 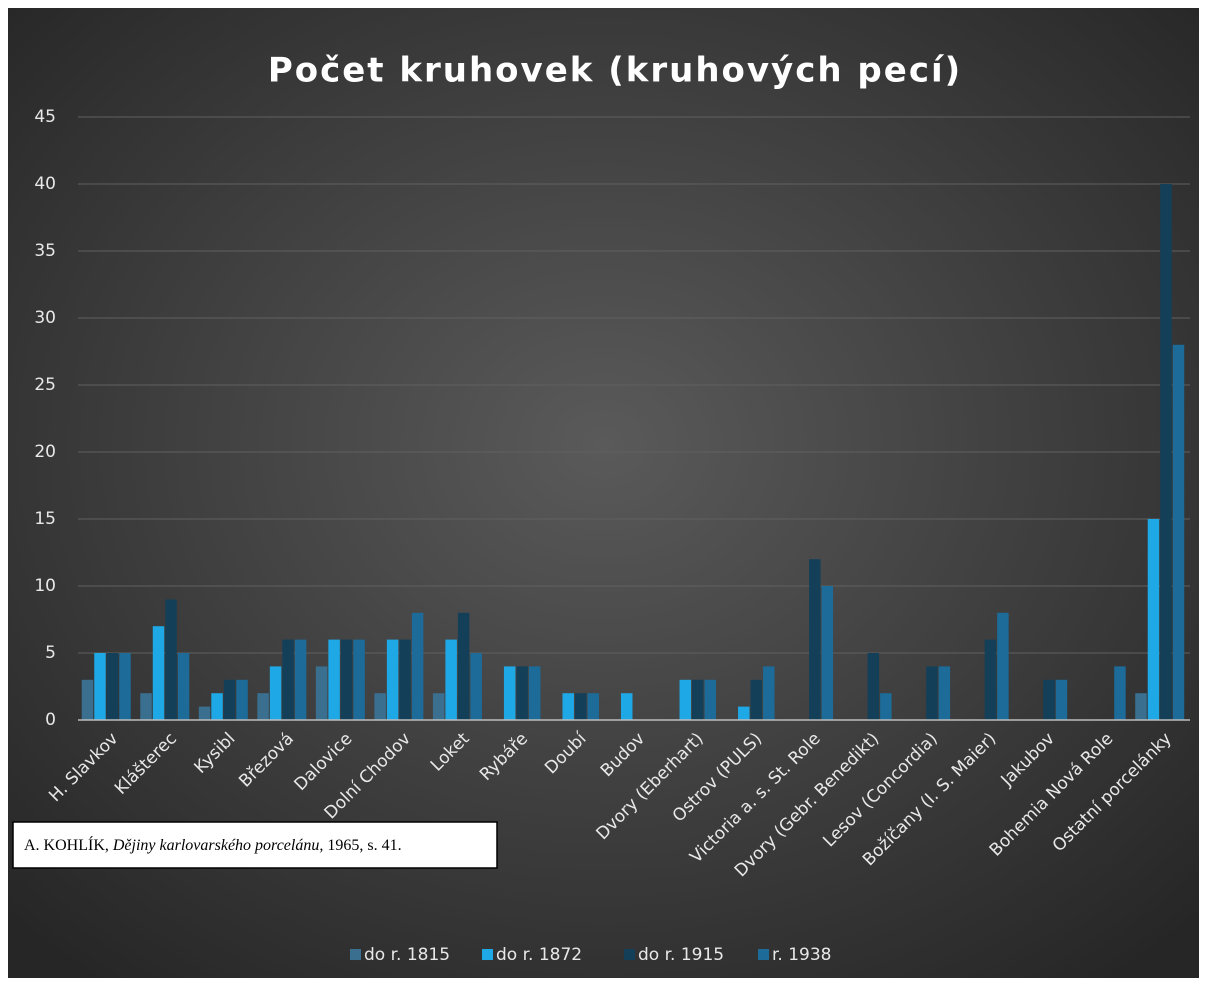 What do you see at coordinates (50, 720) in the screenshot?
I see `y-tick-label: 0` at bounding box center [50, 720].